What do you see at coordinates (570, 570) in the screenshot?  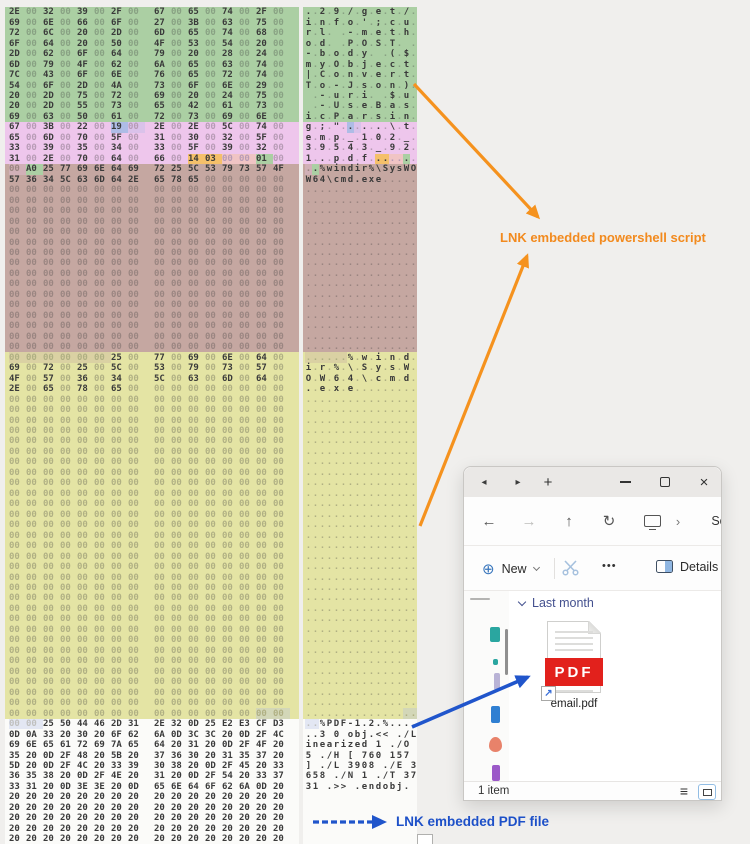 I see `cut-icon` at bounding box center [570, 570].